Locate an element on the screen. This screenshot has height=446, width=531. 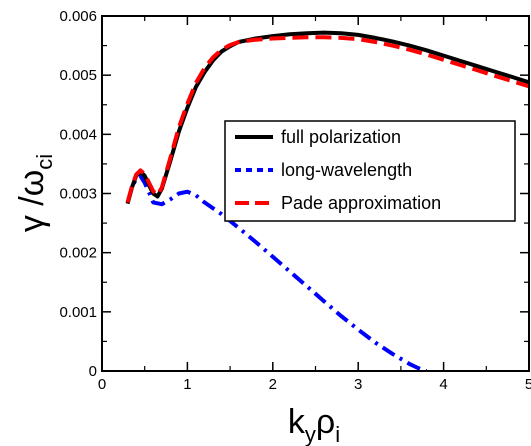
x-tick-label: 4 is located at coordinates (443, 384).